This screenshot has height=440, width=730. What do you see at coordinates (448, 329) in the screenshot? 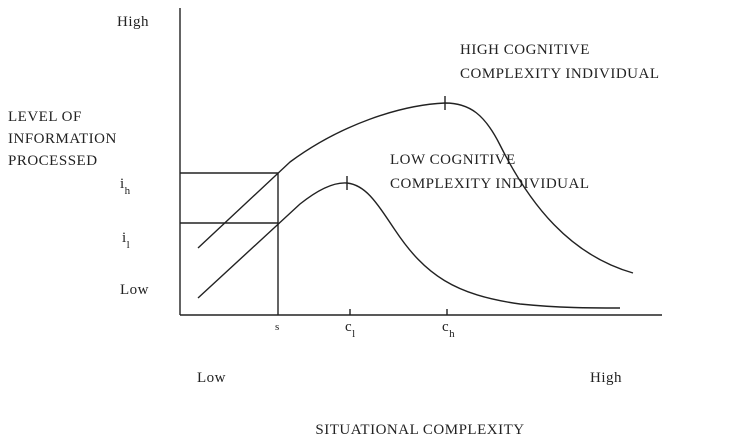
I see `x-marker: ch` at bounding box center [448, 329].